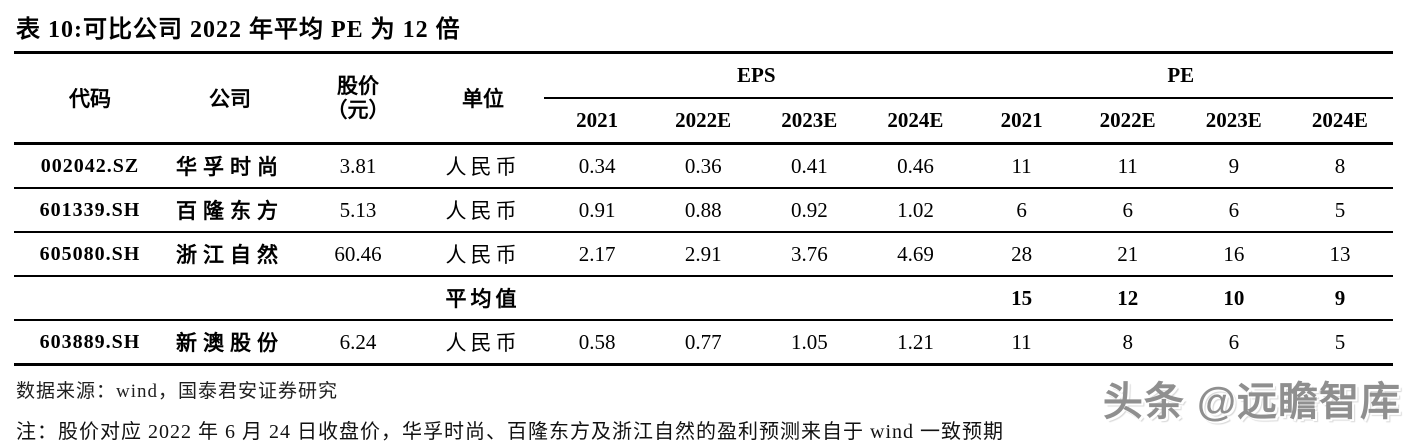  Describe the element at coordinates (756, 76) in the screenshot. I see `header-eps-group: EPS` at that location.